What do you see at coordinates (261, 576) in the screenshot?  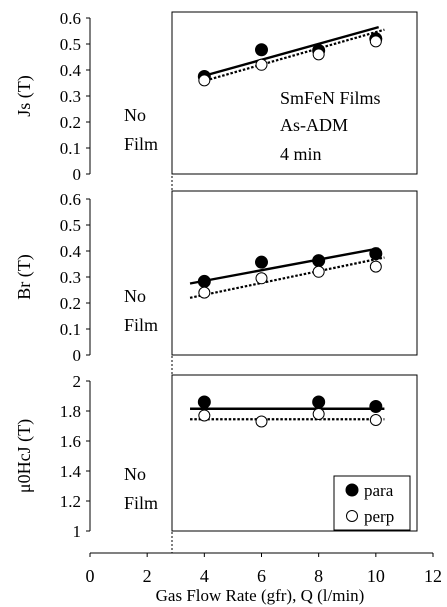 I see `x-tick-label: 6` at bounding box center [261, 576].